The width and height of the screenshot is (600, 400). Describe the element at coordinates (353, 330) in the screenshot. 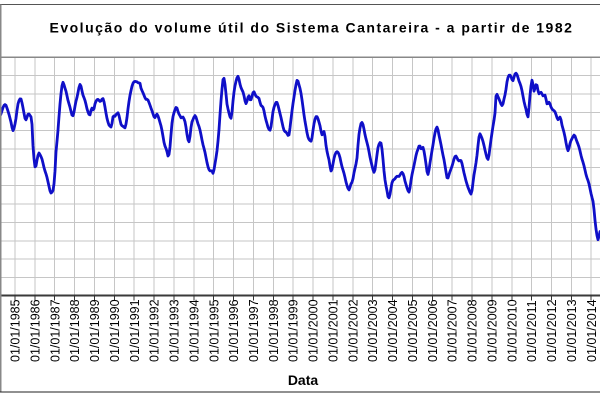

I see `svg-text: 01/01/2002` at that location.